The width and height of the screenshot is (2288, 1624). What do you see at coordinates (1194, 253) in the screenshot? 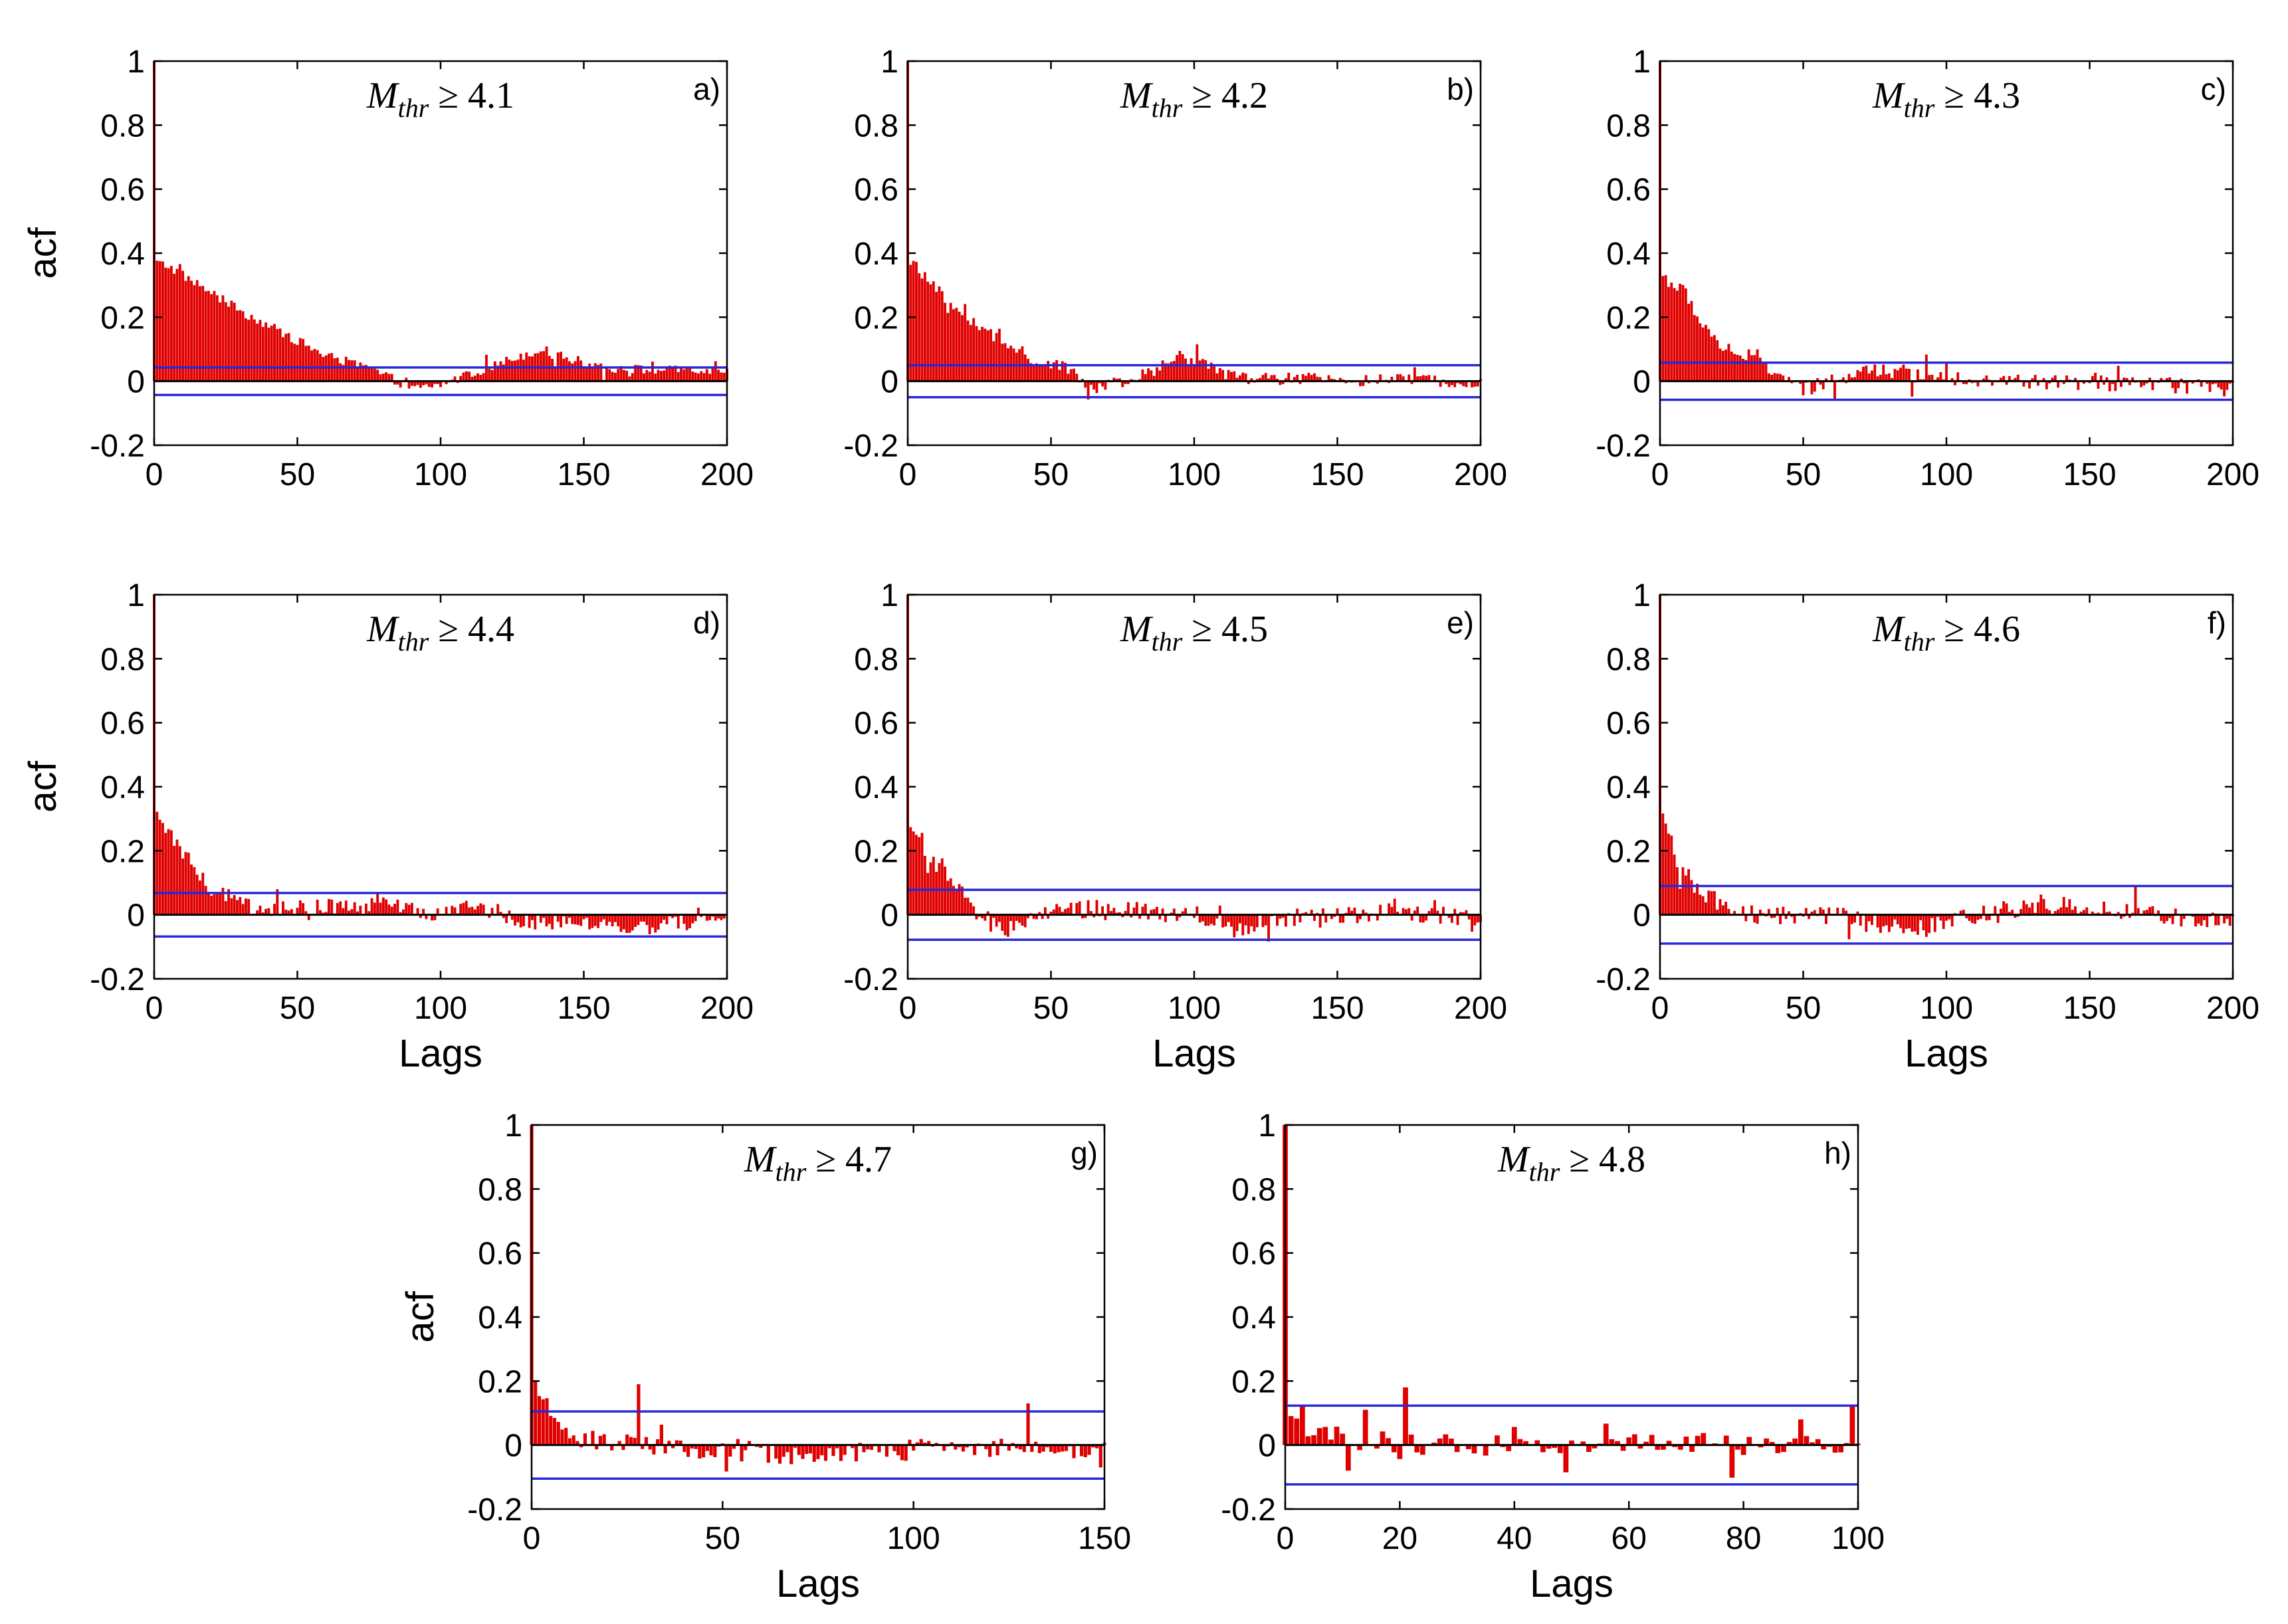
I see `plot-frame` at bounding box center [1194, 253].